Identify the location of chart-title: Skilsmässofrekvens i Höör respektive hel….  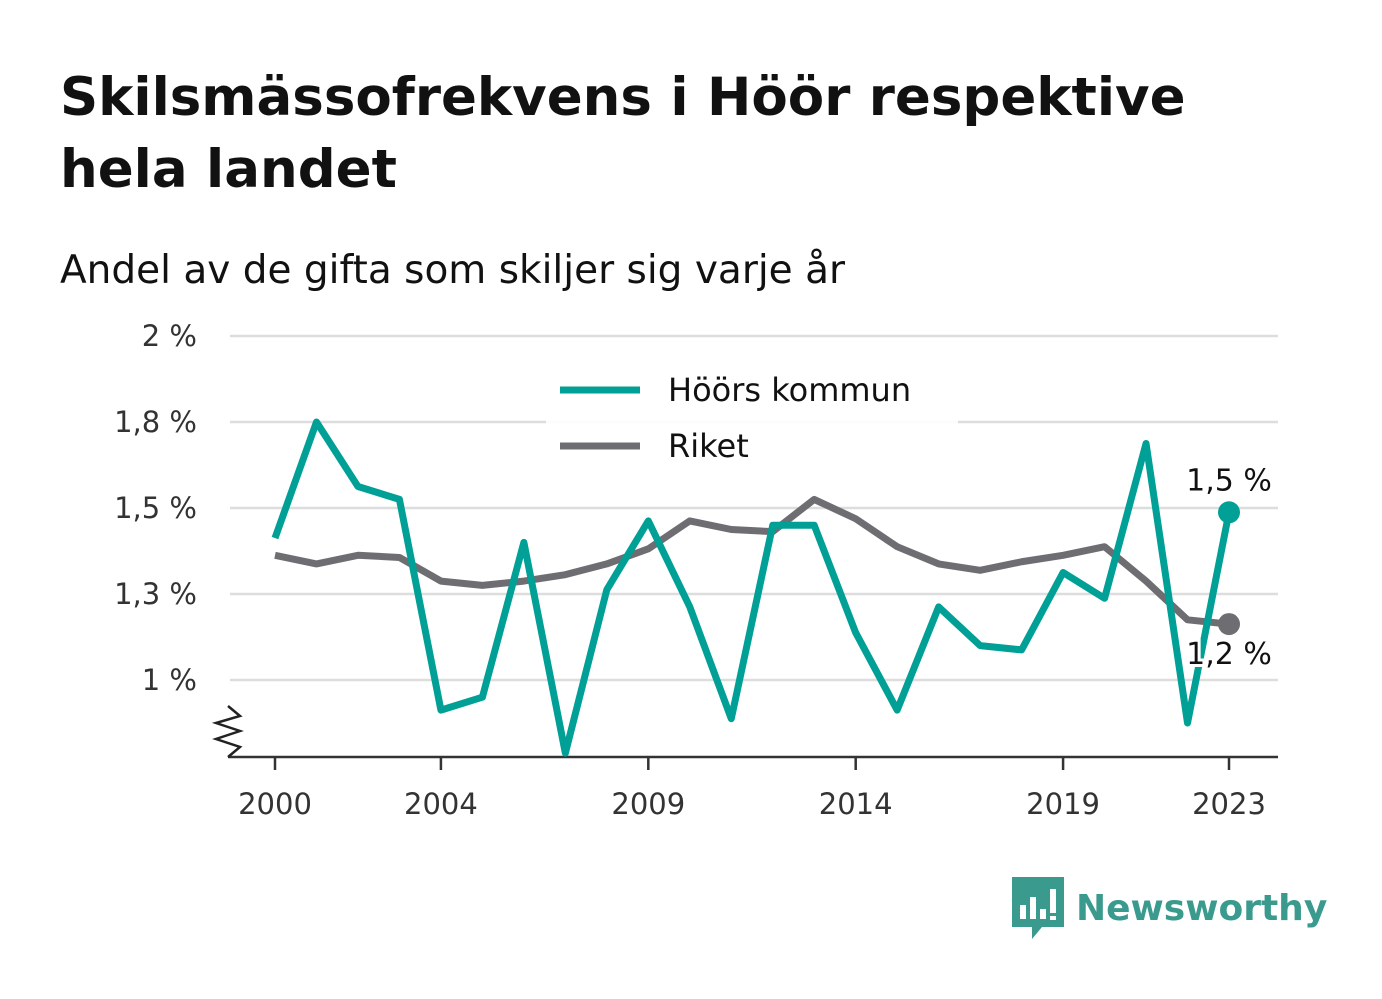
(623, 133).